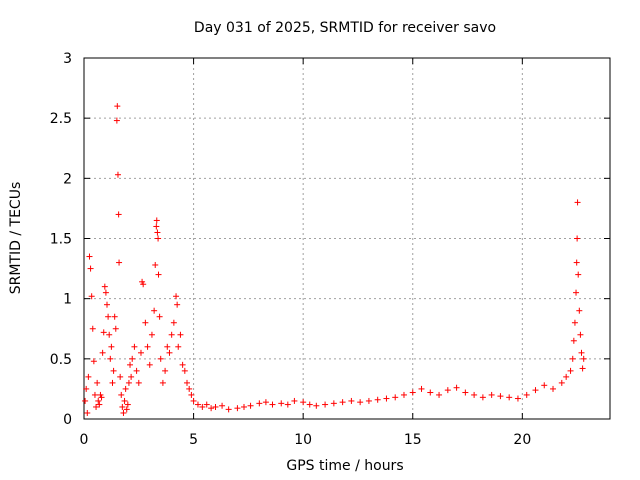  Describe the element at coordinates (522, 440) in the screenshot. I see `x-tick-label: 20` at that location.